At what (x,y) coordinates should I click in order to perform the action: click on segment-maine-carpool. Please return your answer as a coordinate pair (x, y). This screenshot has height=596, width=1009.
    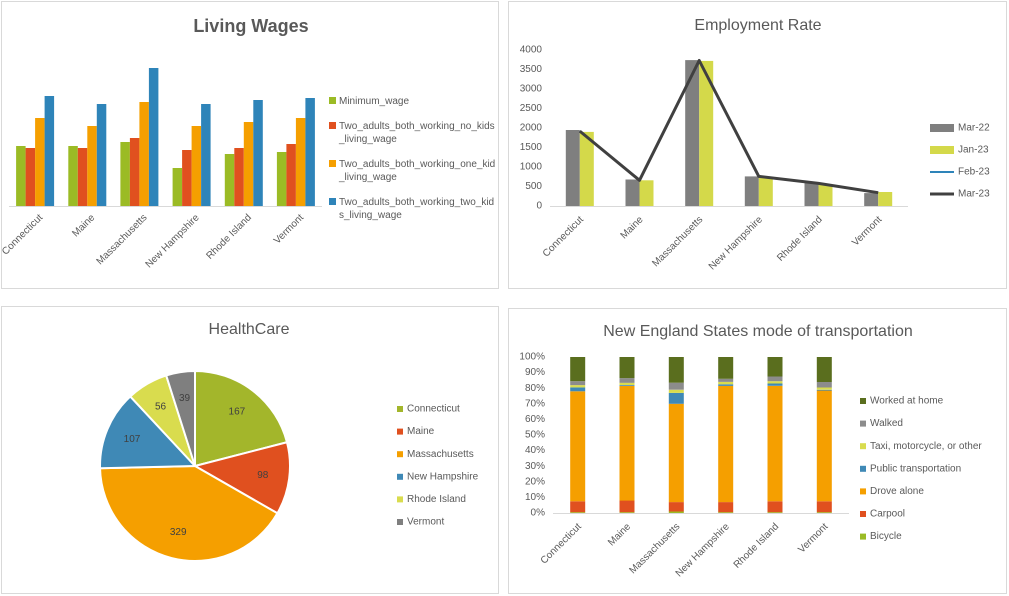
    Looking at the image, I should click on (627, 506).